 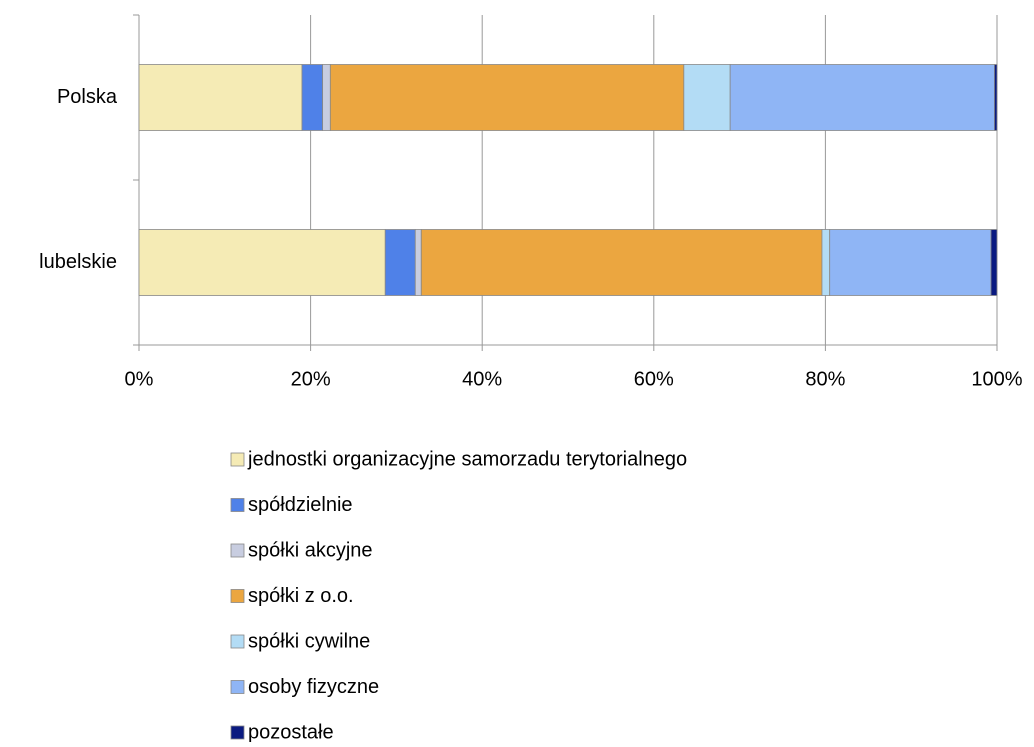 I want to click on legend-label: spółki z o.o., so click(x=301, y=596).